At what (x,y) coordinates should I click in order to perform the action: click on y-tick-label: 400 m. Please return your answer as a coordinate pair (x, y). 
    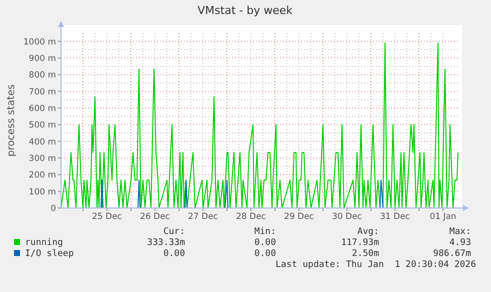
    Looking at the image, I should click on (42, 142).